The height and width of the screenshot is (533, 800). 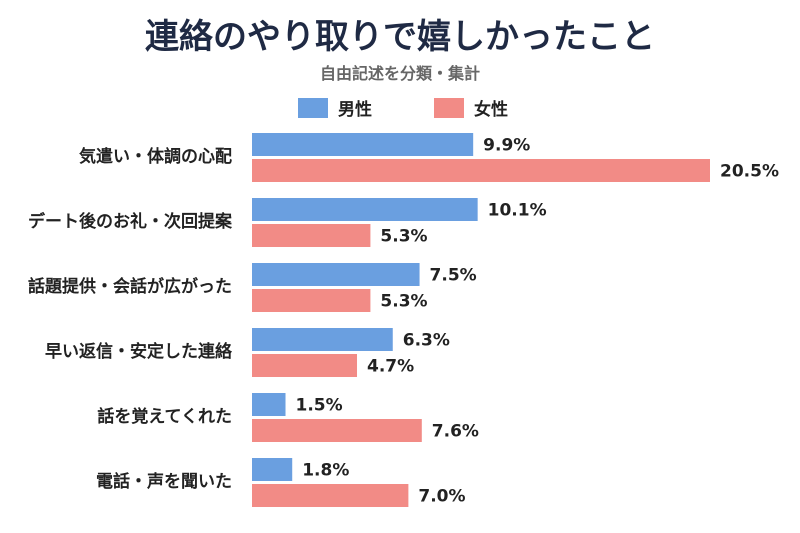 What do you see at coordinates (491, 109) in the screenshot?
I see `legend-label-female: 女性` at bounding box center [491, 109].